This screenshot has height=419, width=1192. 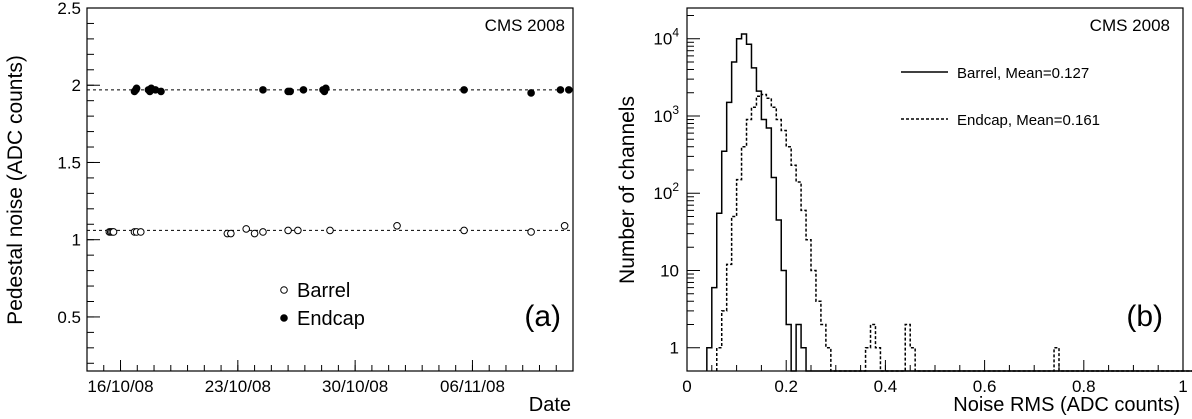 What do you see at coordinates (1000, 97) in the screenshot?
I see `panel-b-legend: Barrel, Mean=0.127 Endcap, Mean=0.161` at bounding box center [1000, 97].